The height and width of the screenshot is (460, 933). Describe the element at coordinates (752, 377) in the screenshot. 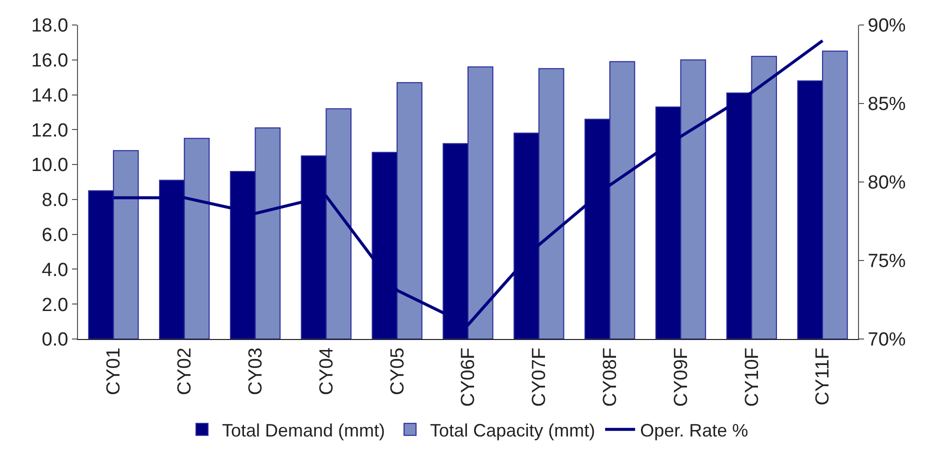

I see `x-tick-label: CY10F` at that location.